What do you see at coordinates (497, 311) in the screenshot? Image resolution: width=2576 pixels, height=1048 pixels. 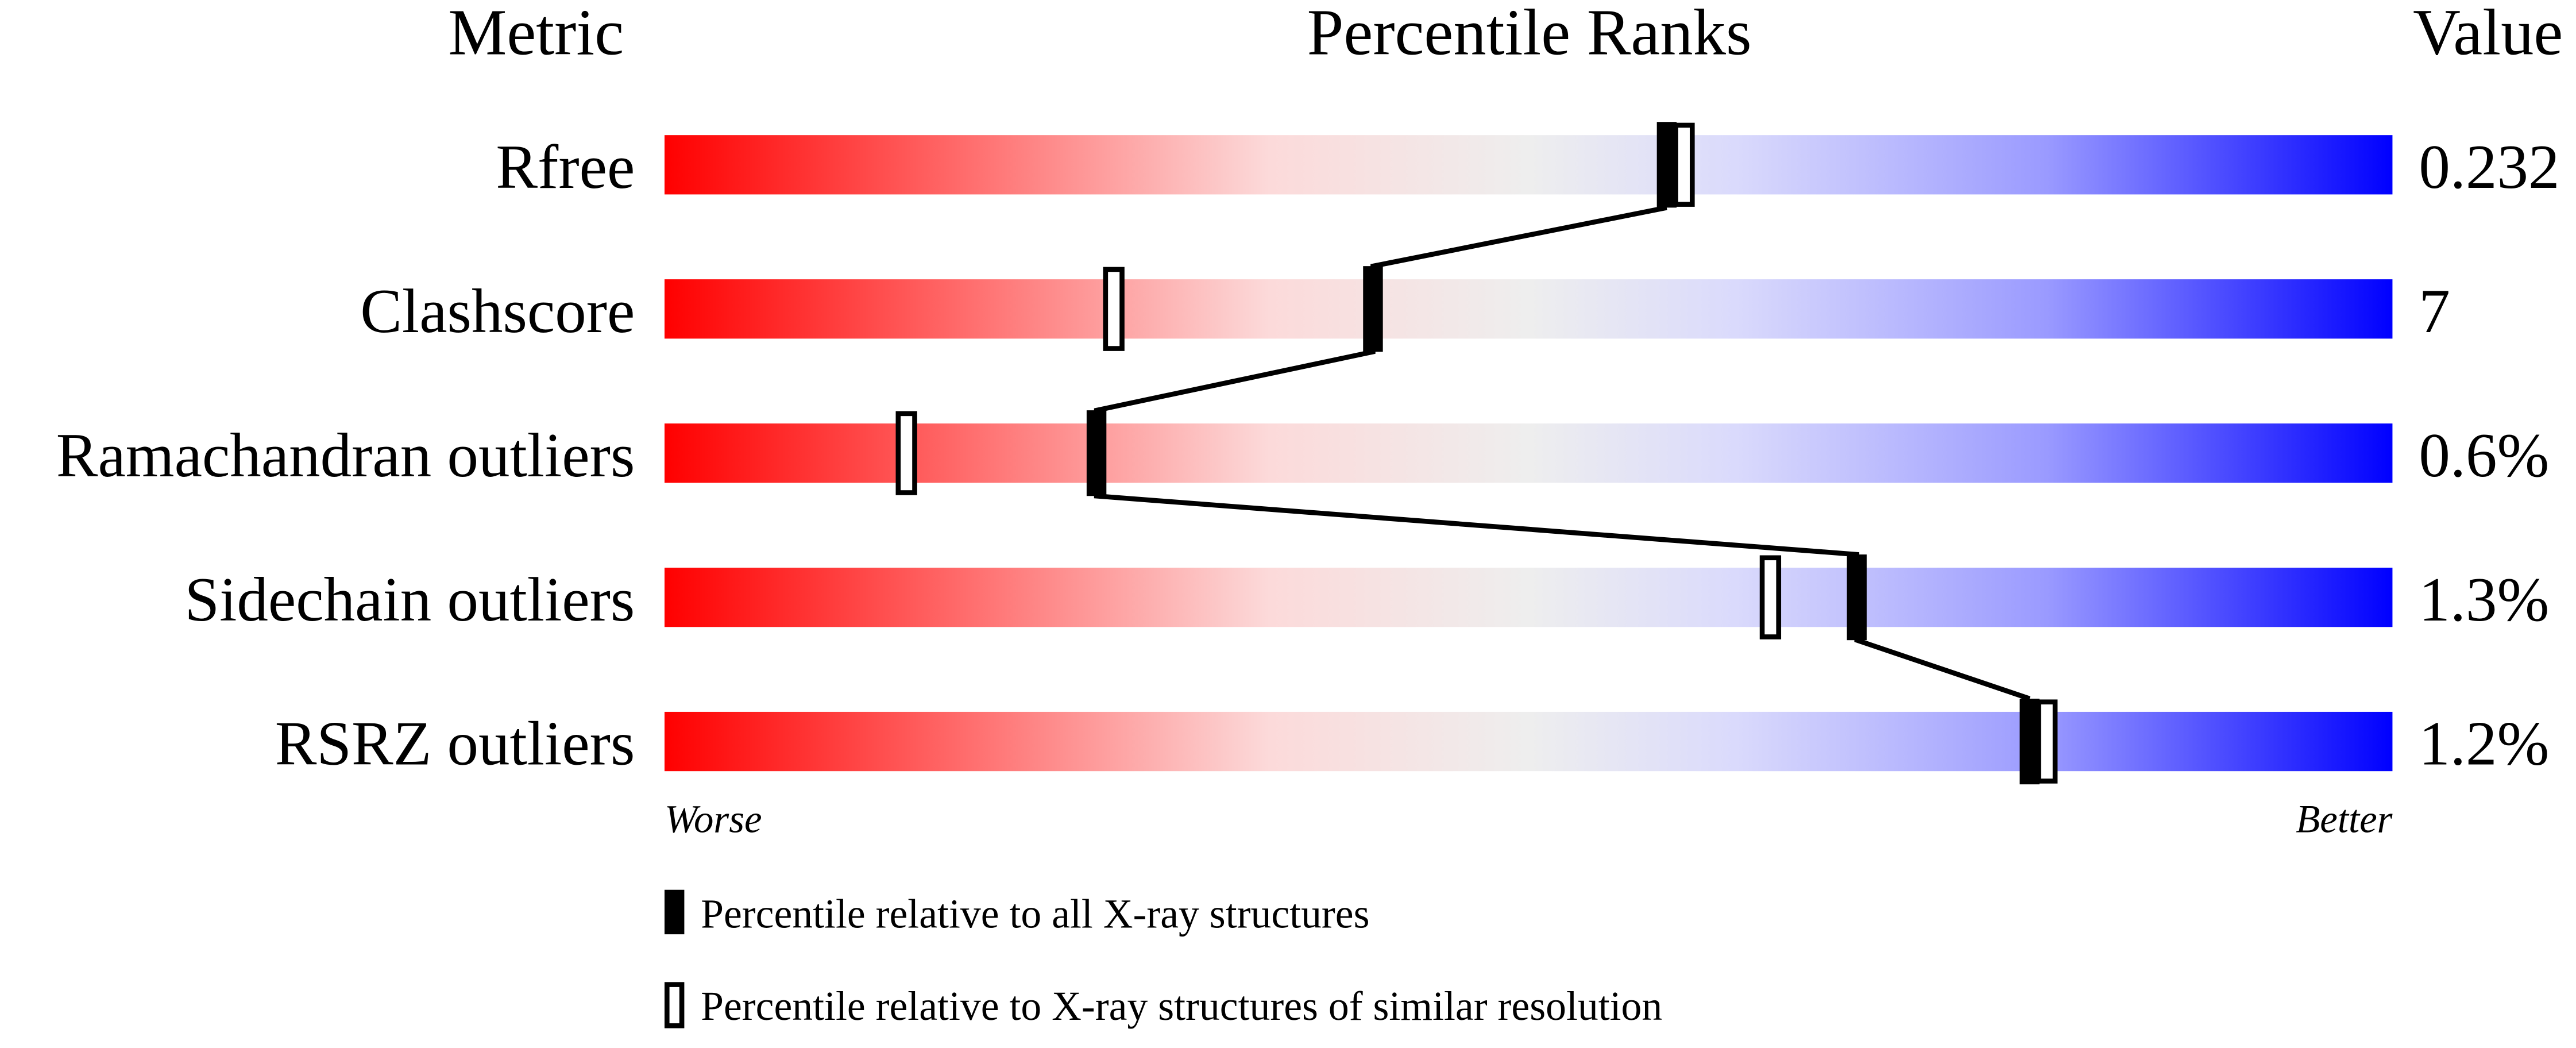 I see `metric-label-clashscore: Clashscore` at bounding box center [497, 311].